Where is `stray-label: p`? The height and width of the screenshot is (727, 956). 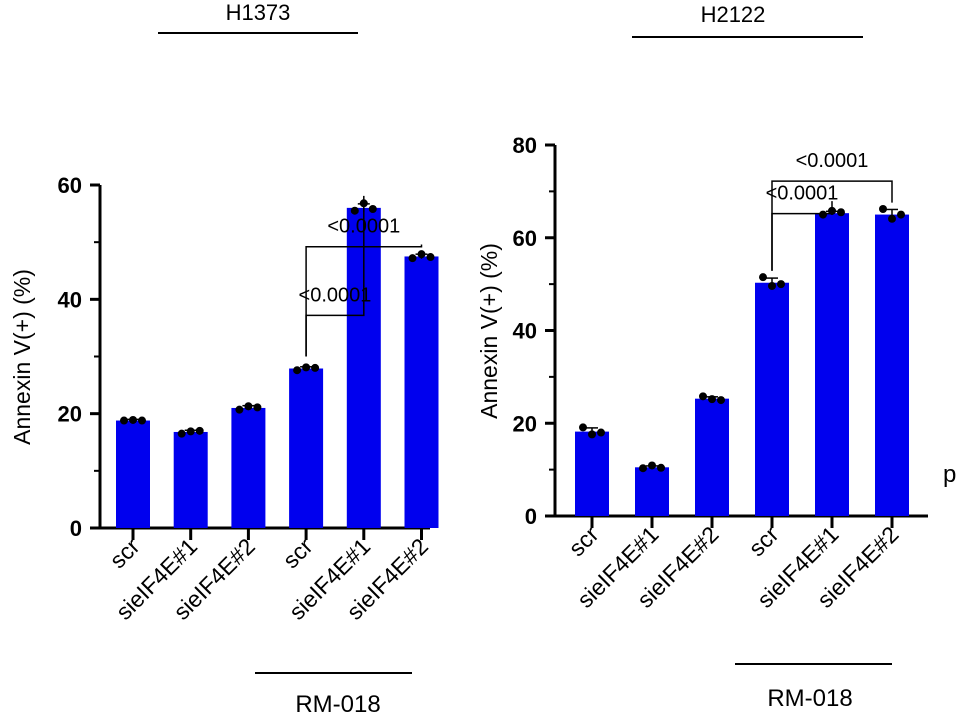
stray-label: p is located at coordinates (949, 474).